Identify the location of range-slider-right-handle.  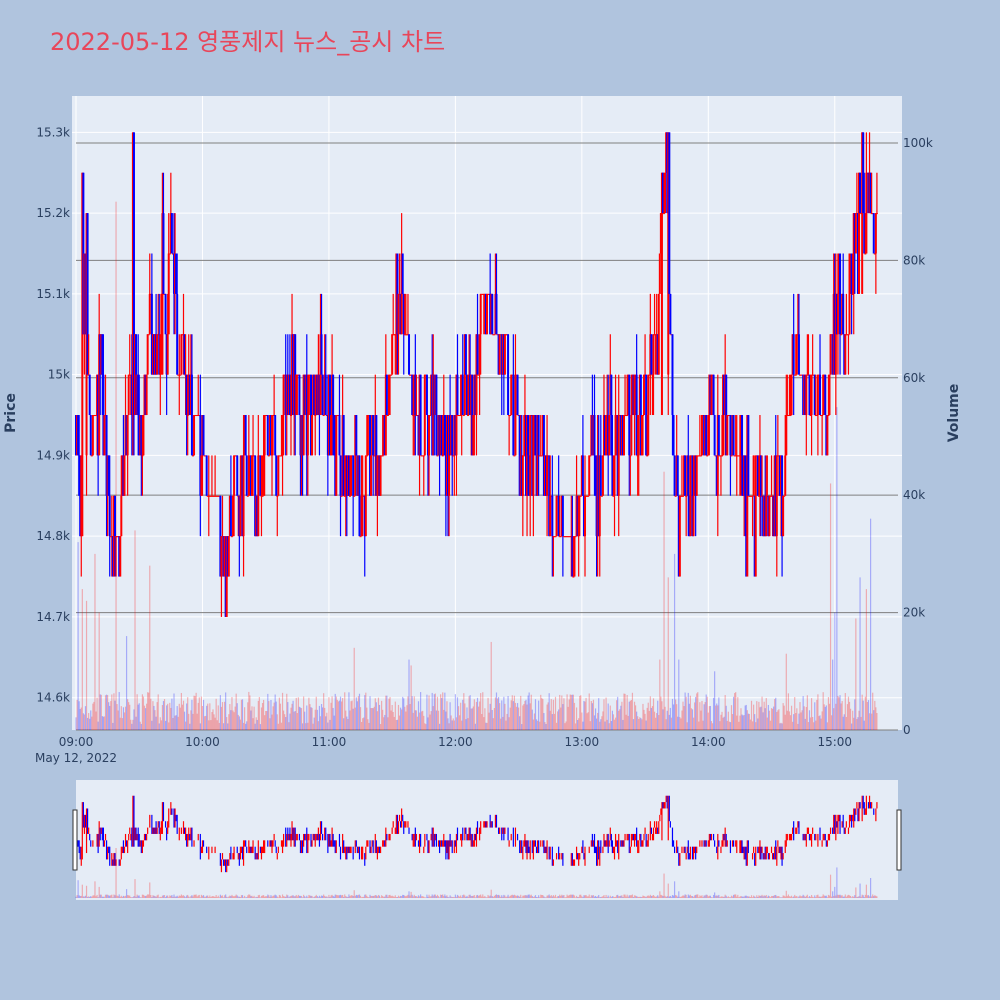
(899, 840).